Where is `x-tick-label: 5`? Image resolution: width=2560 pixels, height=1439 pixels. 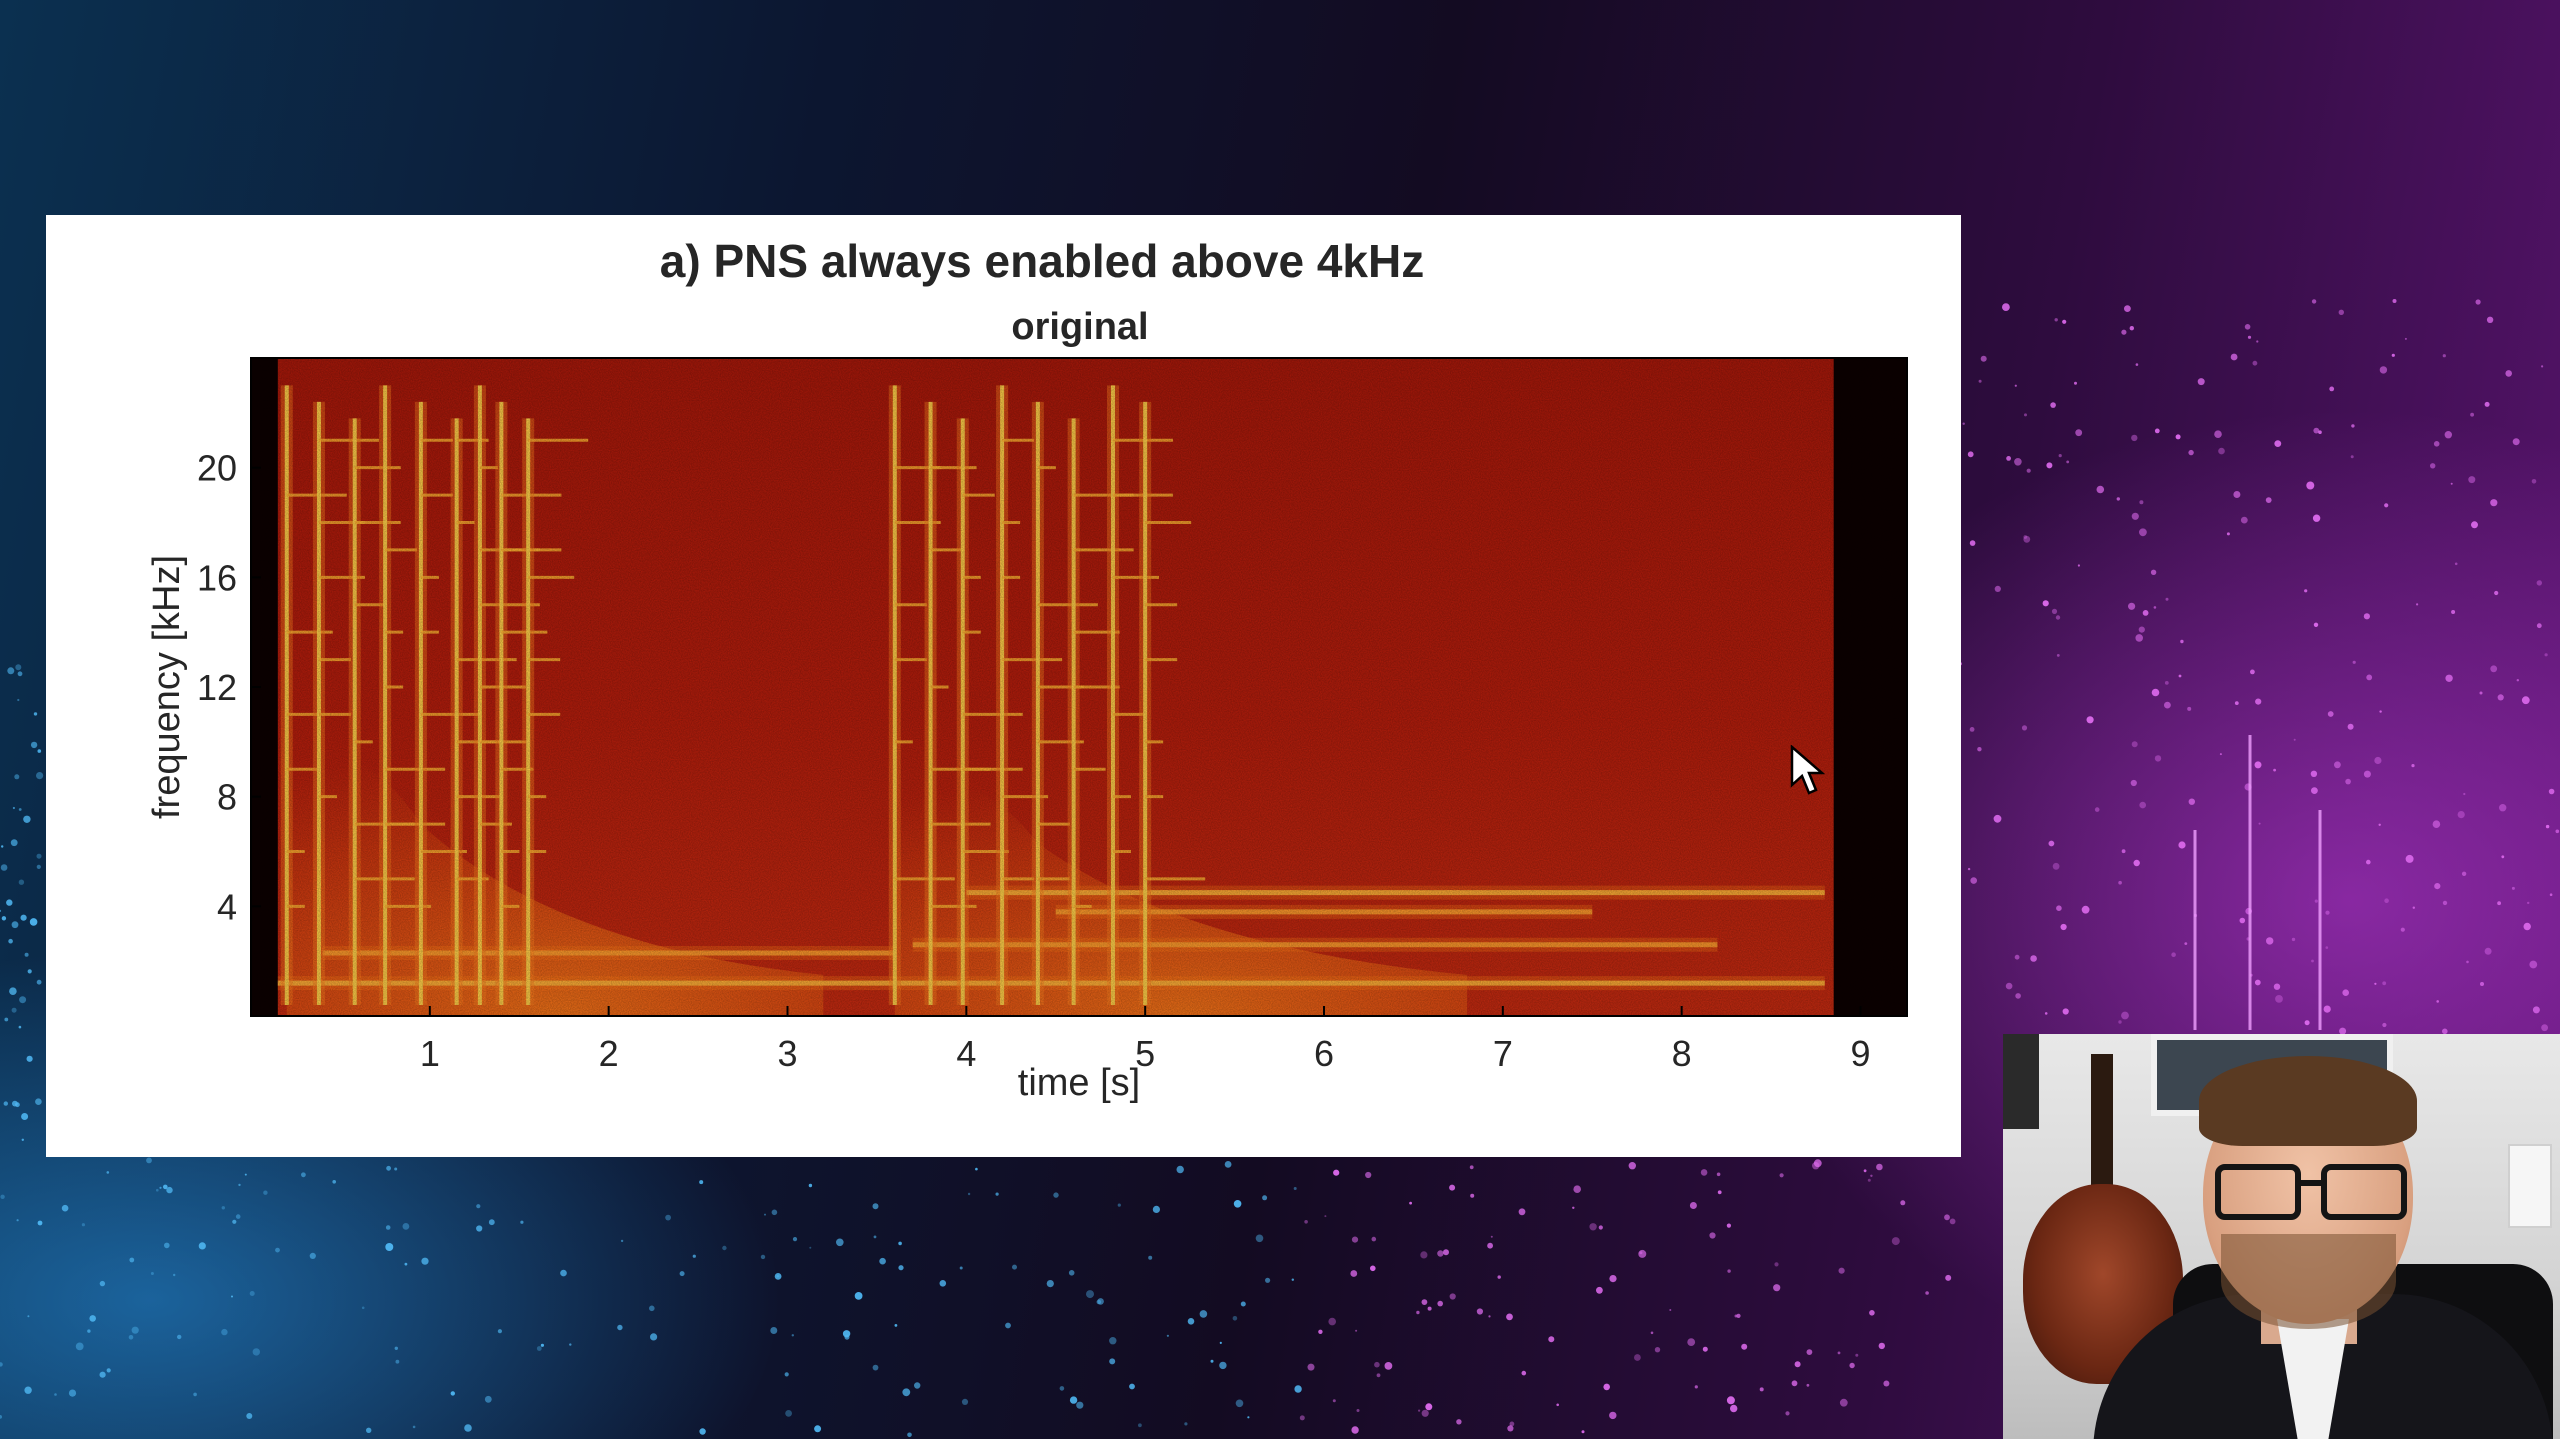
x-tick-label: 5 is located at coordinates (1145, 1053).